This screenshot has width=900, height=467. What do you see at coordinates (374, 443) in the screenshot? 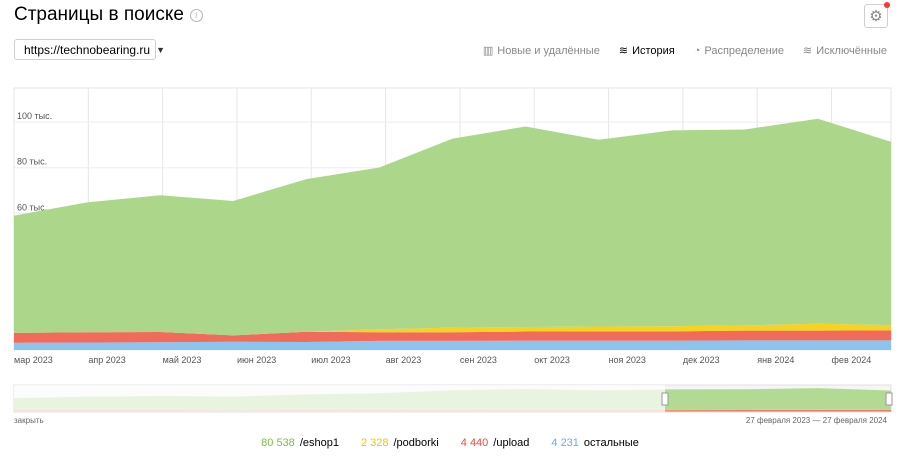
I see `legend-value: 2 328` at bounding box center [374, 443].